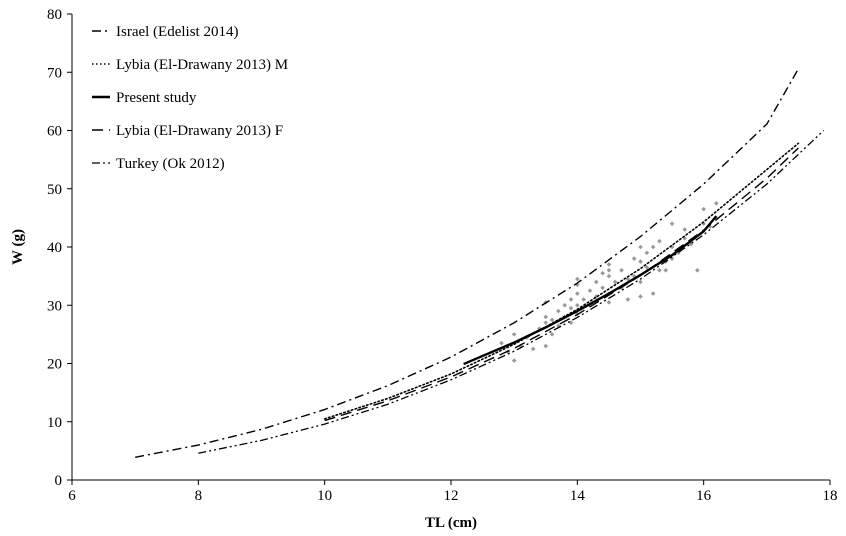  Describe the element at coordinates (578, 496) in the screenshot. I see `x-tick-label: 14` at that location.